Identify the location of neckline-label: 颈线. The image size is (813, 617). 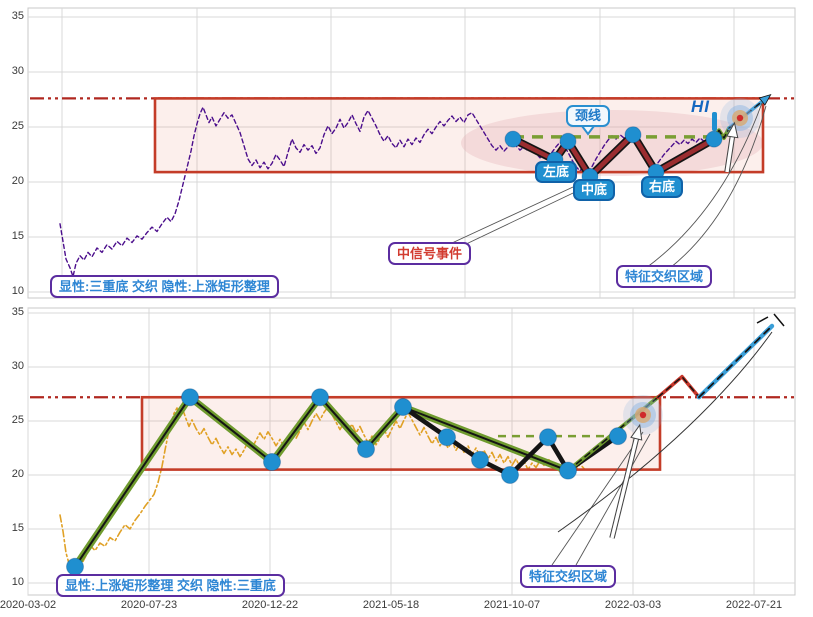
(588, 116).